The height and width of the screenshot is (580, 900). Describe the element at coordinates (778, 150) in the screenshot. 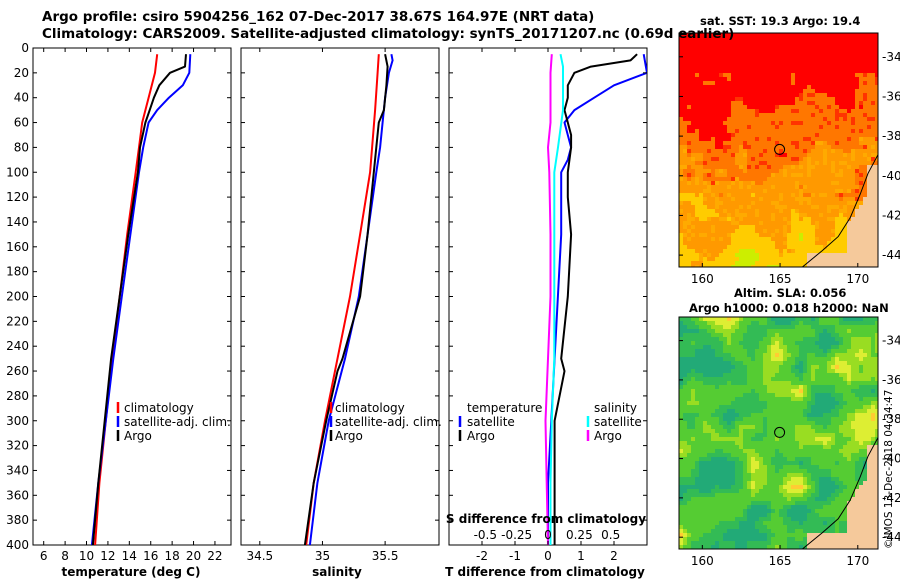

I see `sst-map` at that location.